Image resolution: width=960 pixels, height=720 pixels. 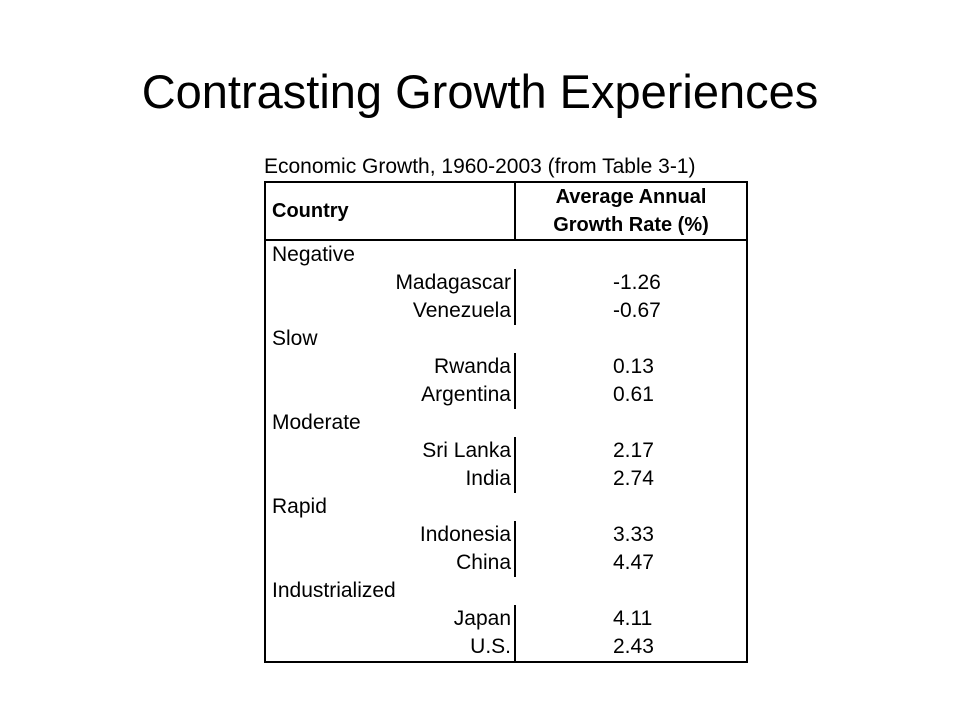 I want to click on table-header-row: Country Average Annual Growth Rate (%), so click(x=506, y=211).